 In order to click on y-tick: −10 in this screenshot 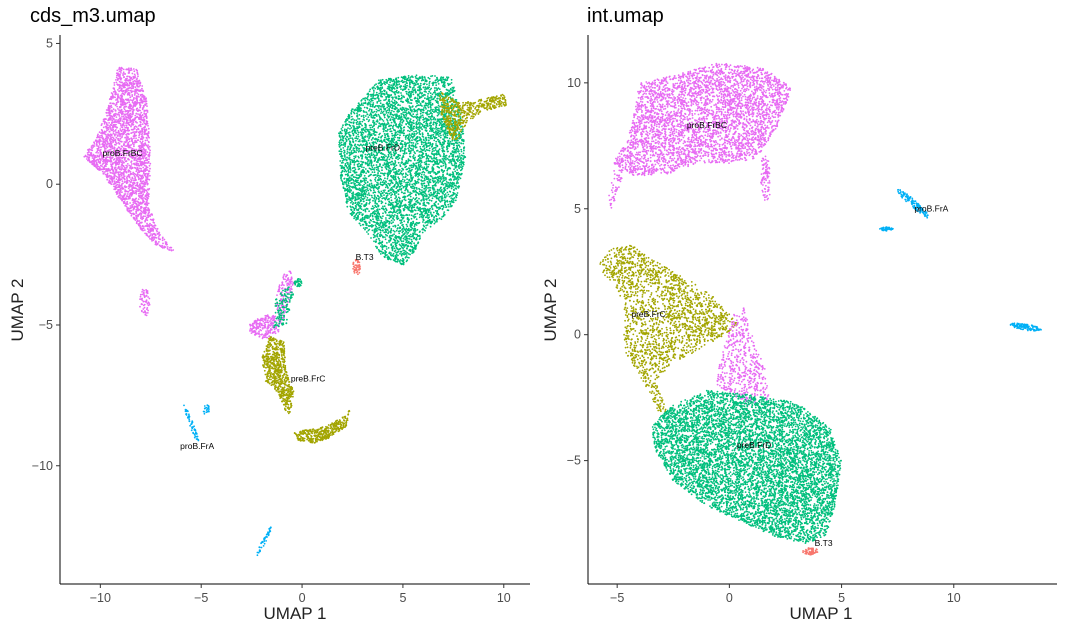, I will do `click(46, 466)`.